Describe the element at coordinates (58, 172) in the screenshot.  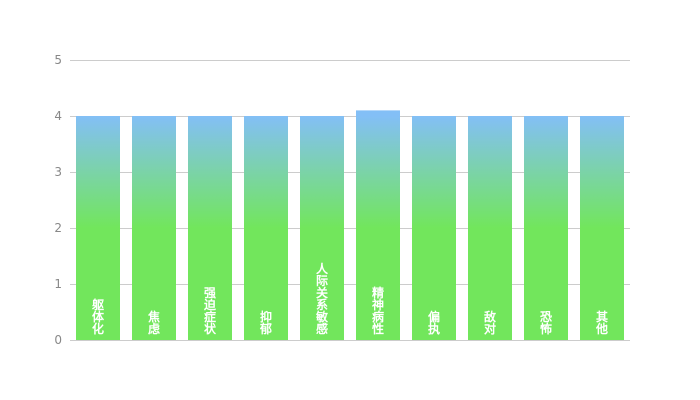
I see `y-tick-label: 3` at that location.